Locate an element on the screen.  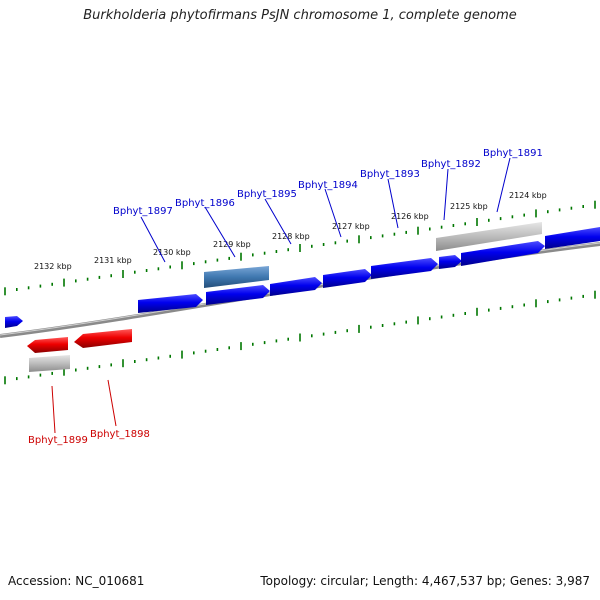
tick-label: 2128 kbp is located at coordinates (291, 236).